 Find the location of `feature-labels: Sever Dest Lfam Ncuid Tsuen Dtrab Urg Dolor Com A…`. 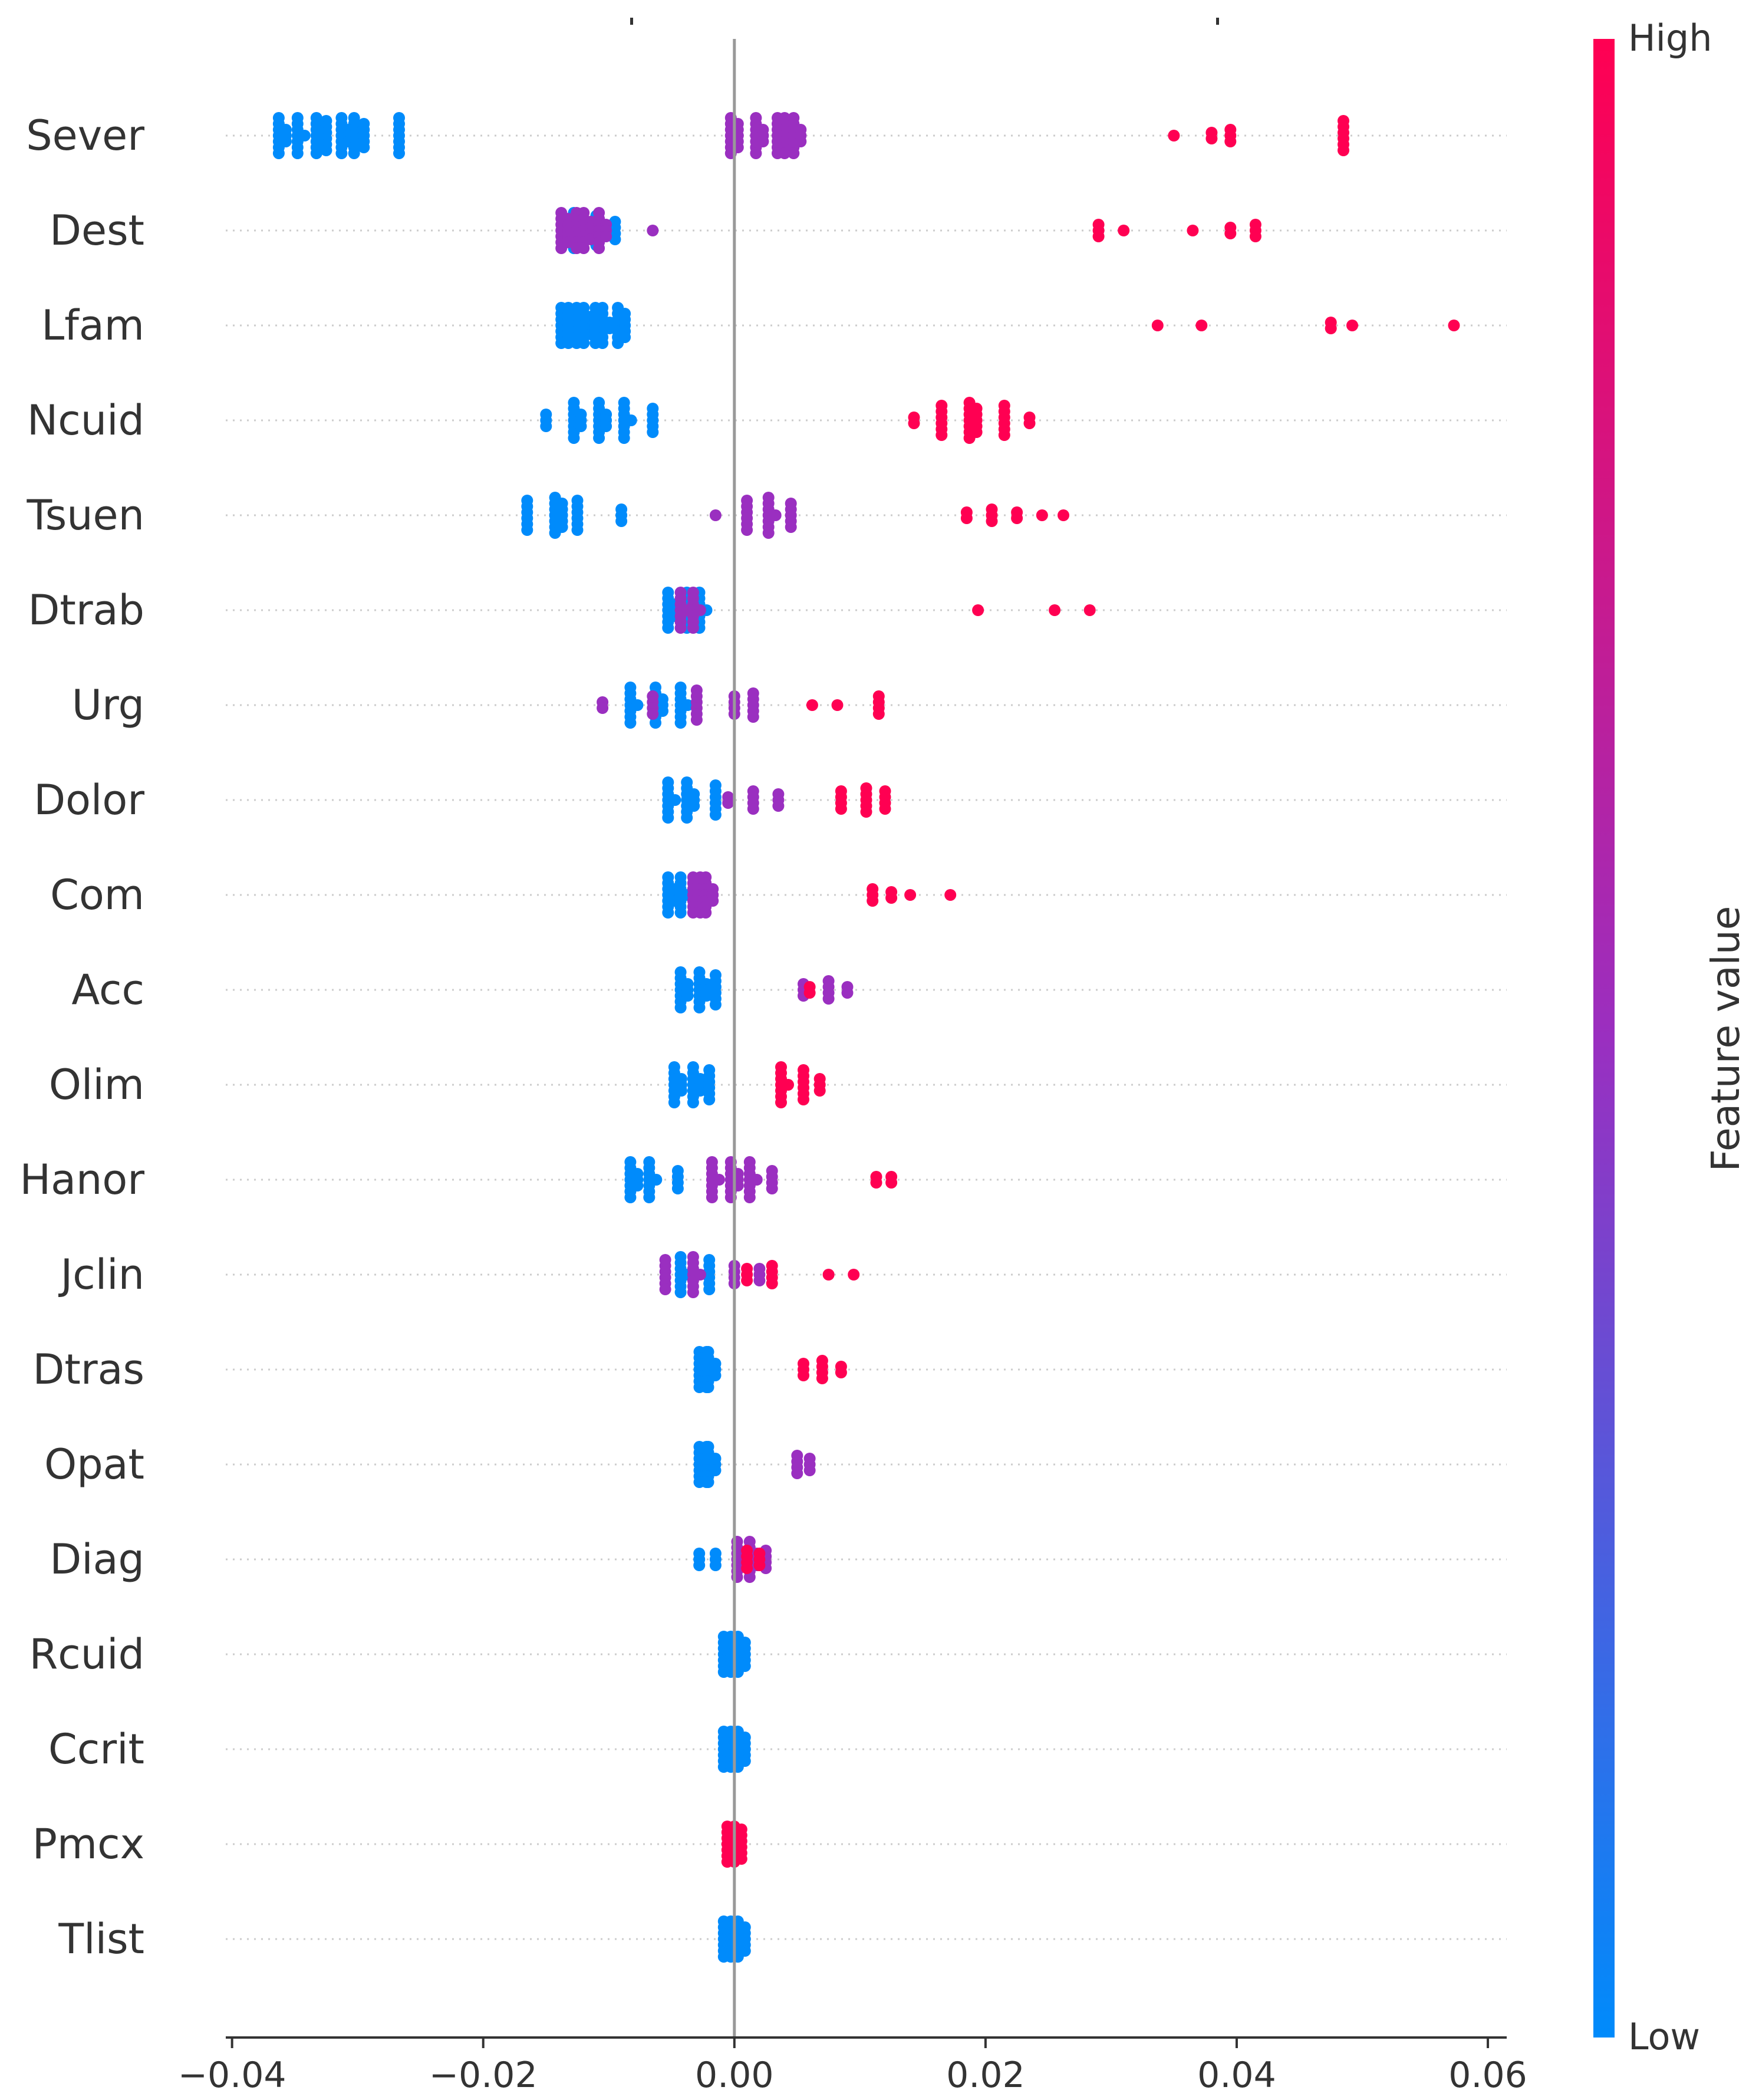

feature-labels: Sever Dest Lfam Ncuid Tsuen Dtrab Urg Dolor Com A… is located at coordinates (81, 1037).